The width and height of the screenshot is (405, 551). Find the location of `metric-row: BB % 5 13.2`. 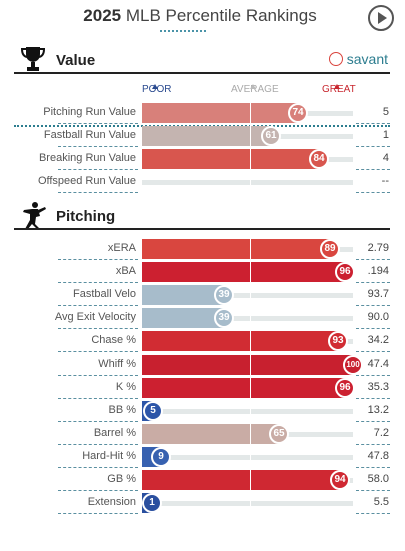

metric-row: BB % 5 13.2 is located at coordinates (202, 411).